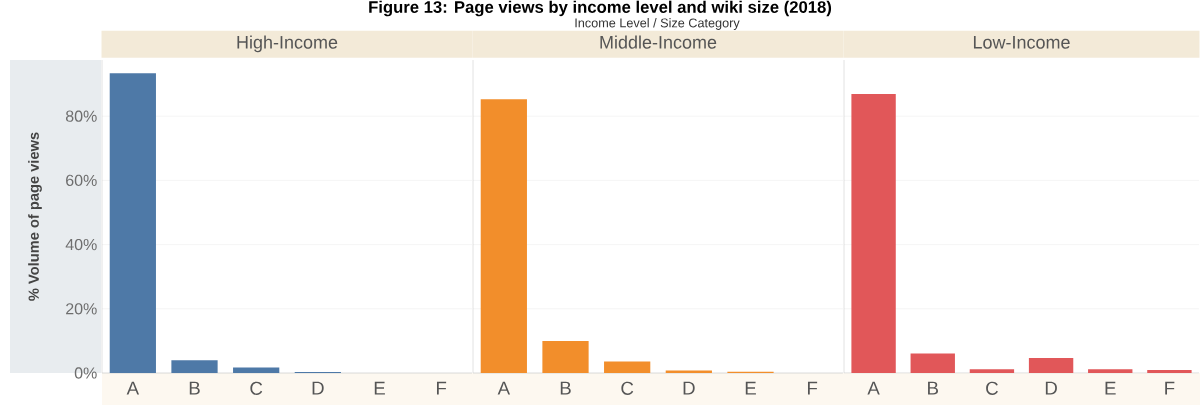 This screenshot has height=405, width=1200. I want to click on y-axis-title: % Volume of page views, so click(35, 216).